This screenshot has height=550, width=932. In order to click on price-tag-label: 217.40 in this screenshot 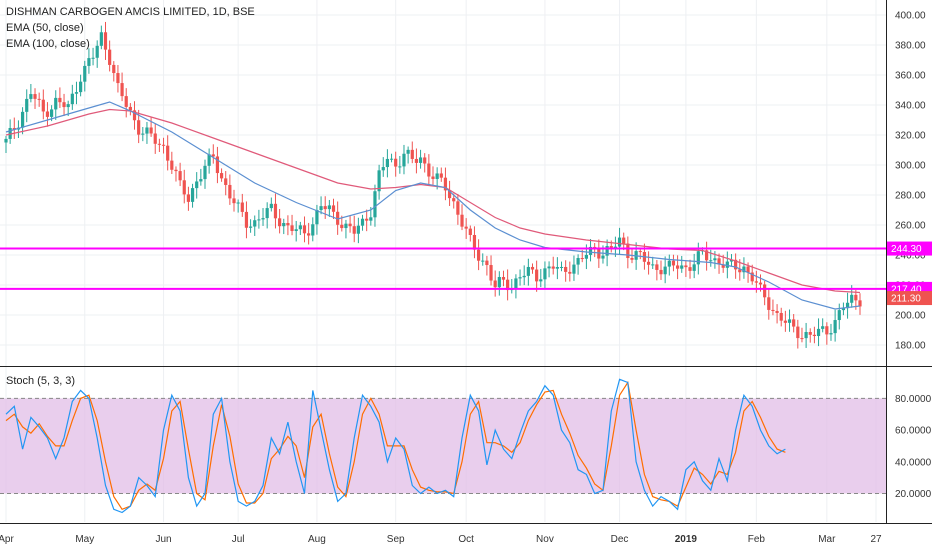, I will do `click(906, 289)`.